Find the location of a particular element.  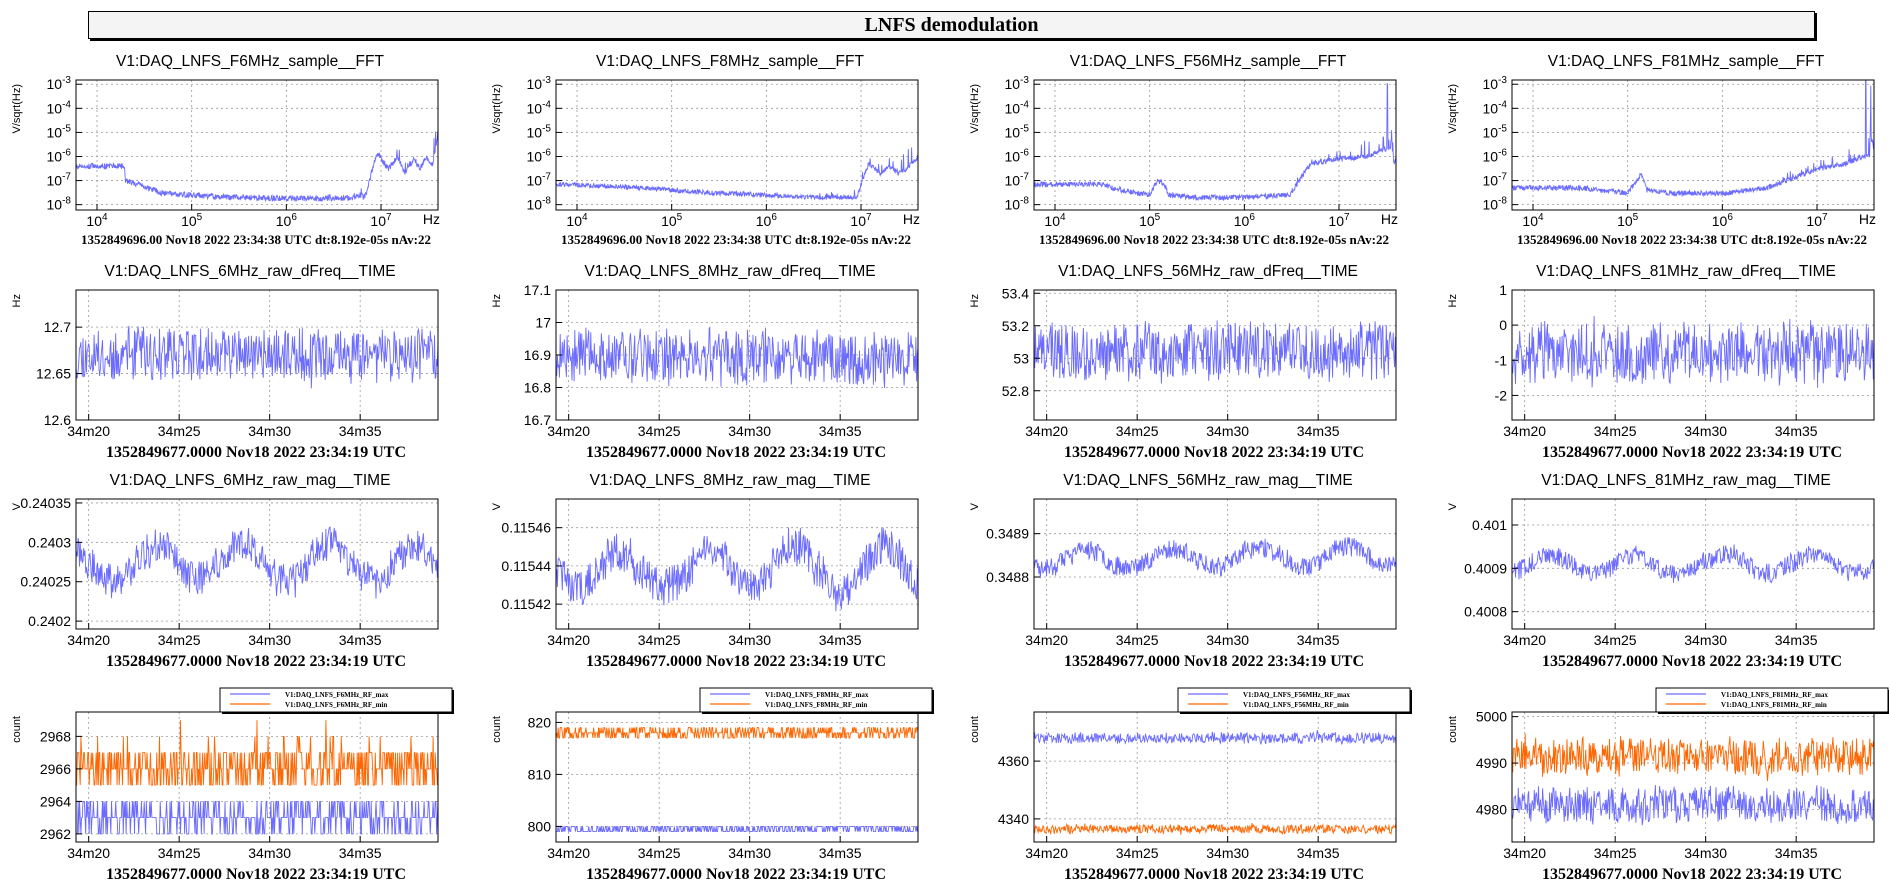

y-tick-label: 10⁻⁶ is located at coordinates (539, 155).